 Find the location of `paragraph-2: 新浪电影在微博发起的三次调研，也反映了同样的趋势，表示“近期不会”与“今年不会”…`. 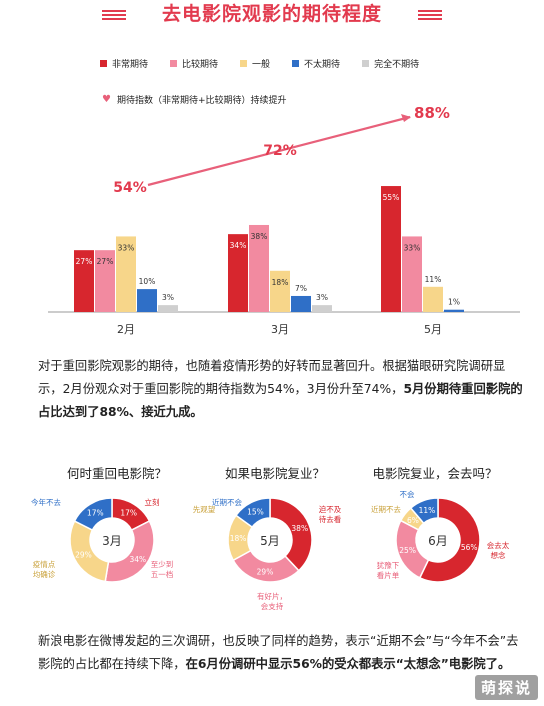

paragraph-2: 新浪电影在微博发起的三次调研，也反映了同样的趋势，表示“近期不会”与“今年不会”… is located at coordinates (281, 653).